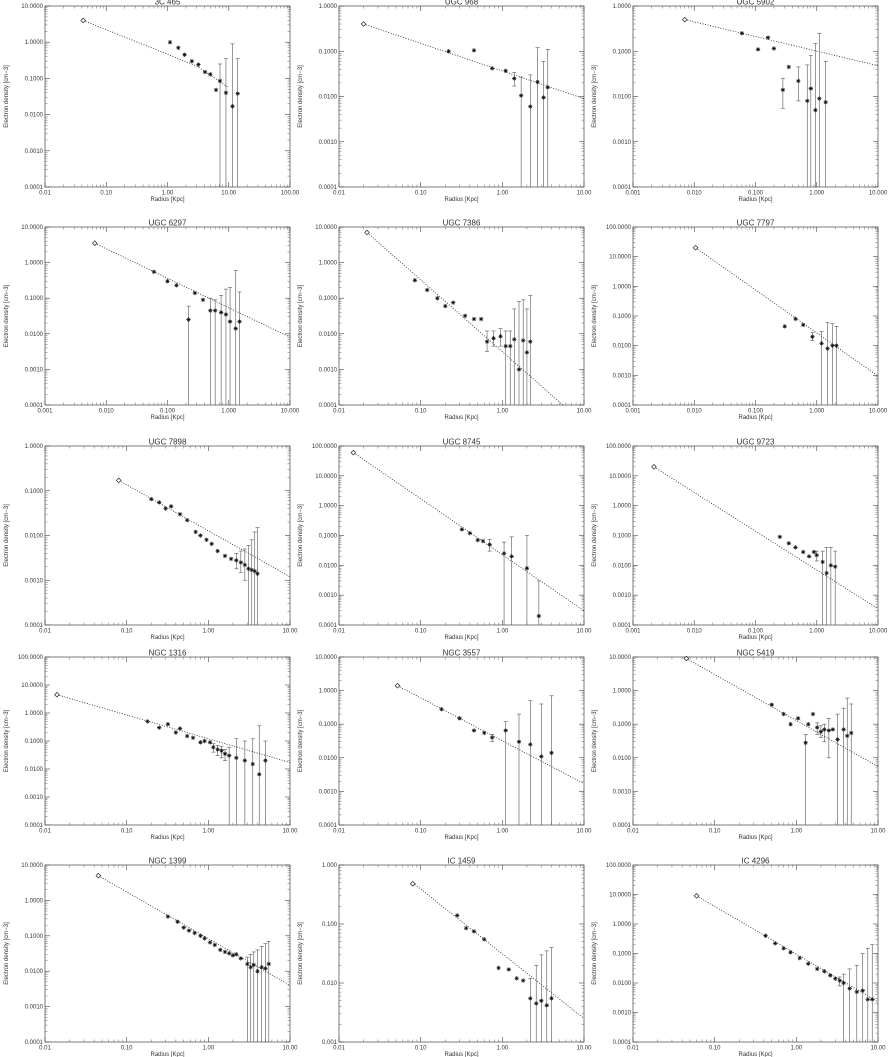  What do you see at coordinates (502, 194) in the screenshot?
I see `x-tick-label: 1.00` at bounding box center [502, 194].